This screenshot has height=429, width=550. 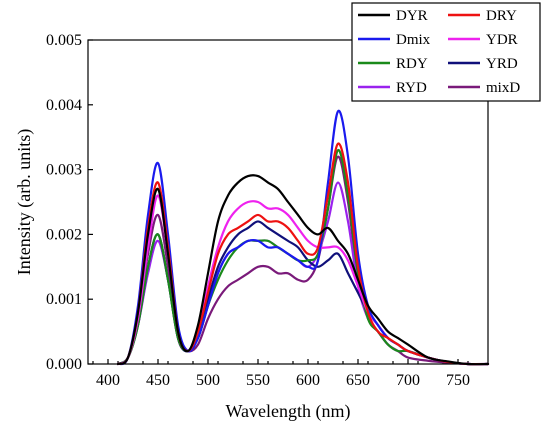 I want to click on legend-label-rdy: RDY, so click(x=412, y=64).